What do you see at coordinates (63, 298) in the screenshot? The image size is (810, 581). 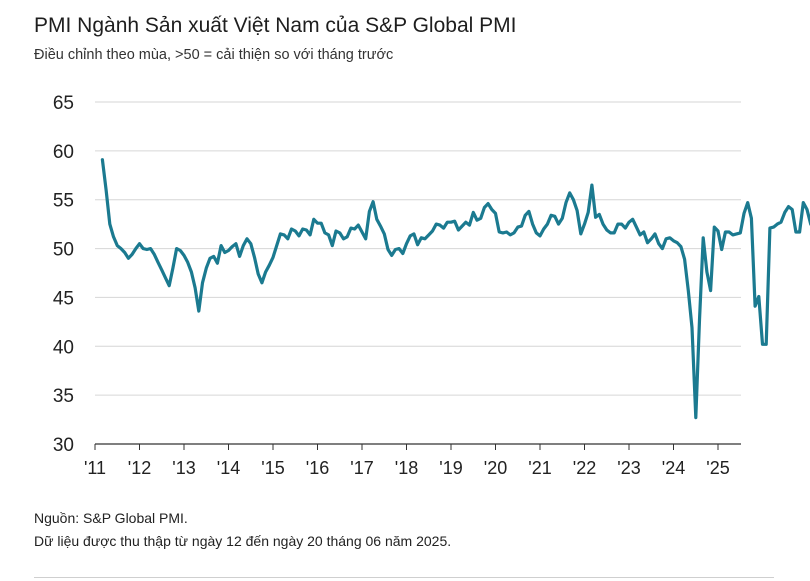 I see `y-tick-label: 45` at bounding box center [63, 298].